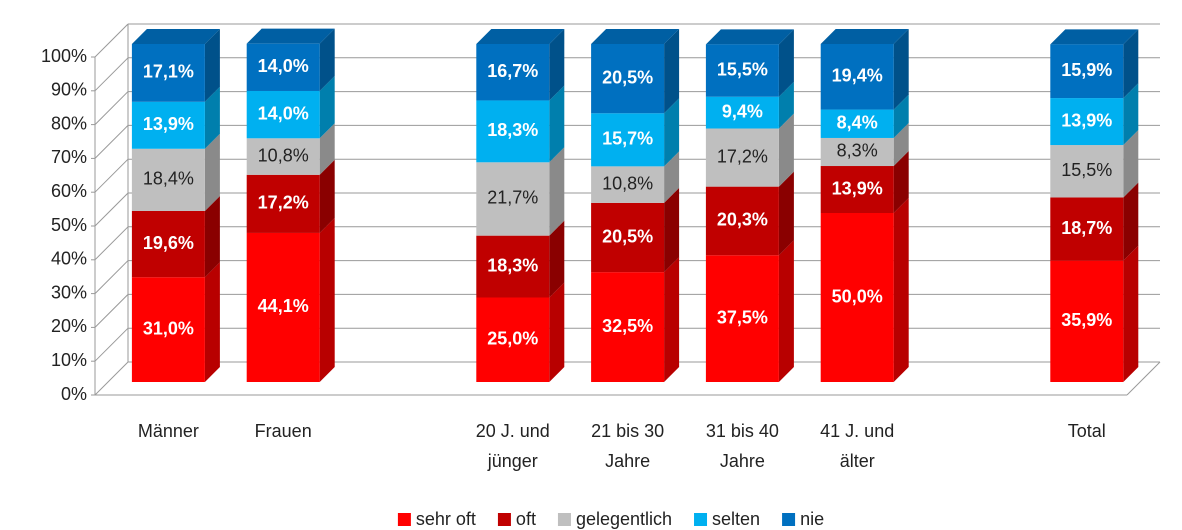 The width and height of the screenshot is (1182, 530). What do you see at coordinates (512, 461) in the screenshot?
I see `x-tick-label: jünger` at bounding box center [512, 461].